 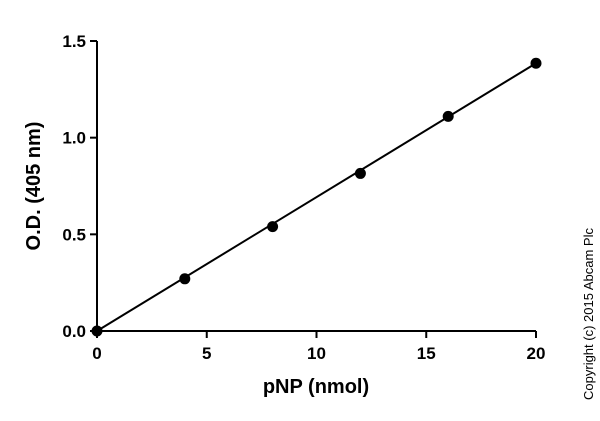 What do you see at coordinates (316, 387) in the screenshot?
I see `x-axis-label: pNP (nmol)` at bounding box center [316, 387].